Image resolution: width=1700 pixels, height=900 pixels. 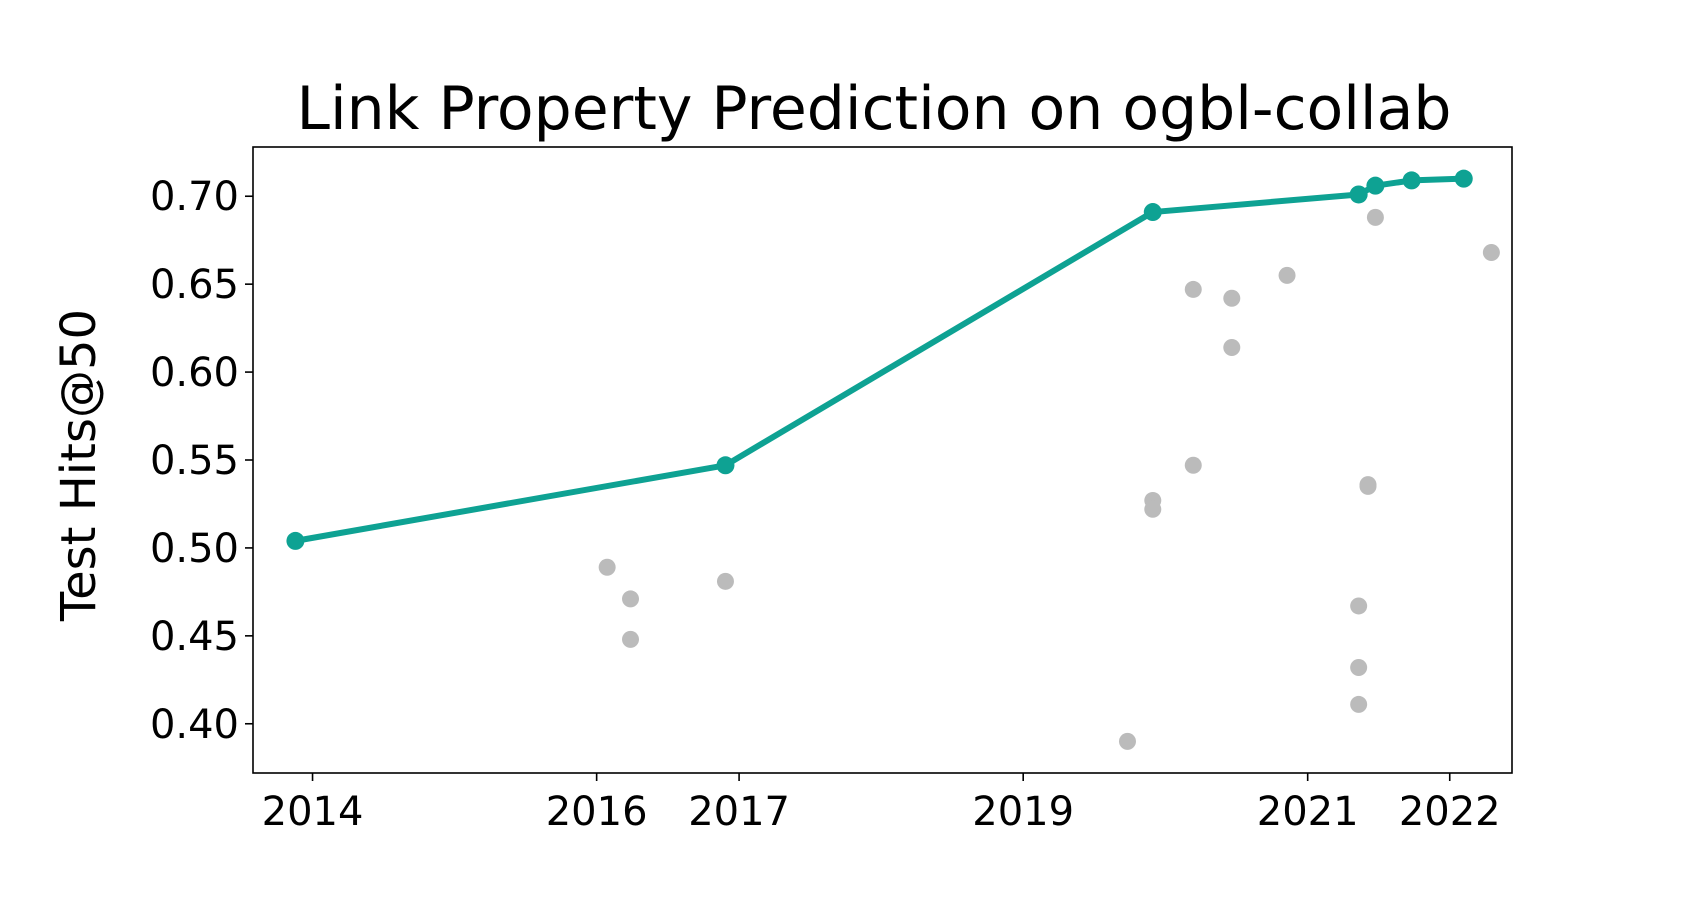 What do you see at coordinates (313, 812) in the screenshot?
I see `x-tick-label: 2014` at bounding box center [313, 812].